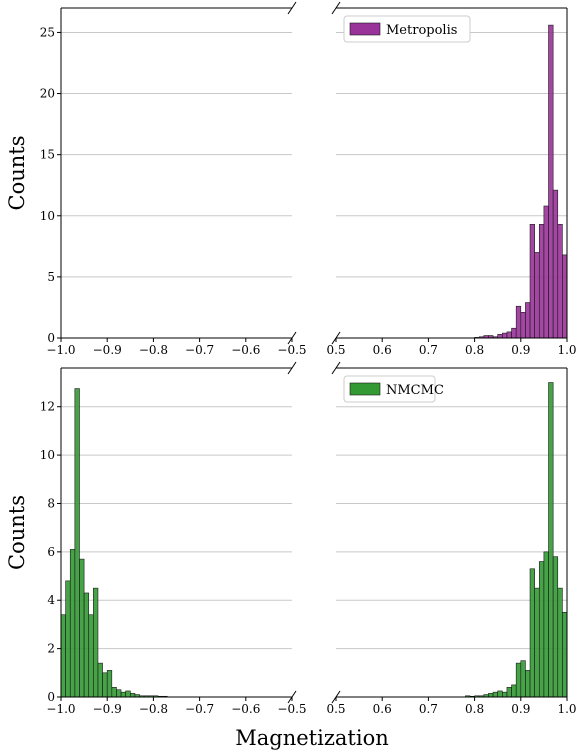 The image size is (576, 751). What do you see at coordinates (47, 407) in the screenshot?
I see `y-tick-label: 12` at bounding box center [47, 407].